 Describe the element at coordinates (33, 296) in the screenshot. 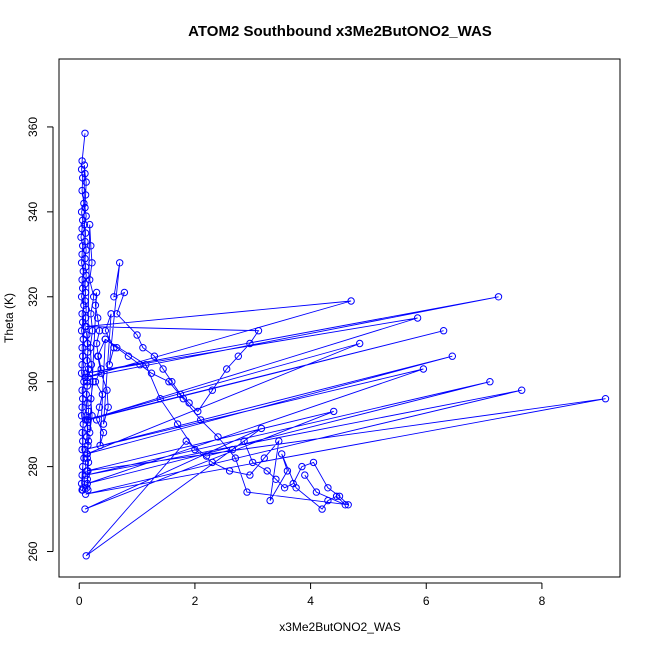

I see `y-tick-label: 320` at that location.